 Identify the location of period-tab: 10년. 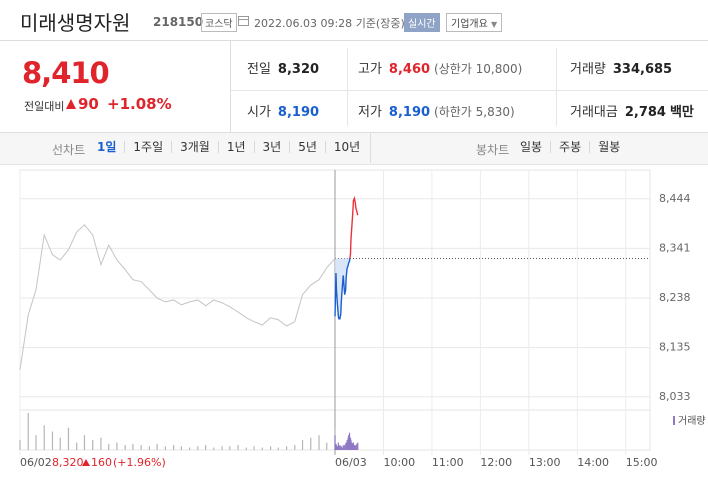
(346, 147).